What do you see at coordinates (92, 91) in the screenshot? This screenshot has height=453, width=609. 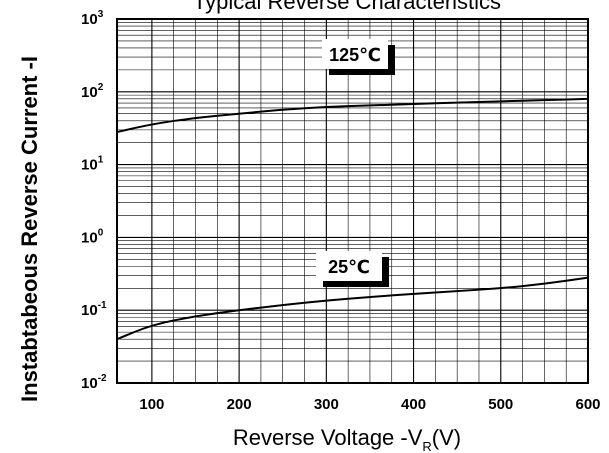 I see `y-tick-label: 10²` at bounding box center [92, 91].